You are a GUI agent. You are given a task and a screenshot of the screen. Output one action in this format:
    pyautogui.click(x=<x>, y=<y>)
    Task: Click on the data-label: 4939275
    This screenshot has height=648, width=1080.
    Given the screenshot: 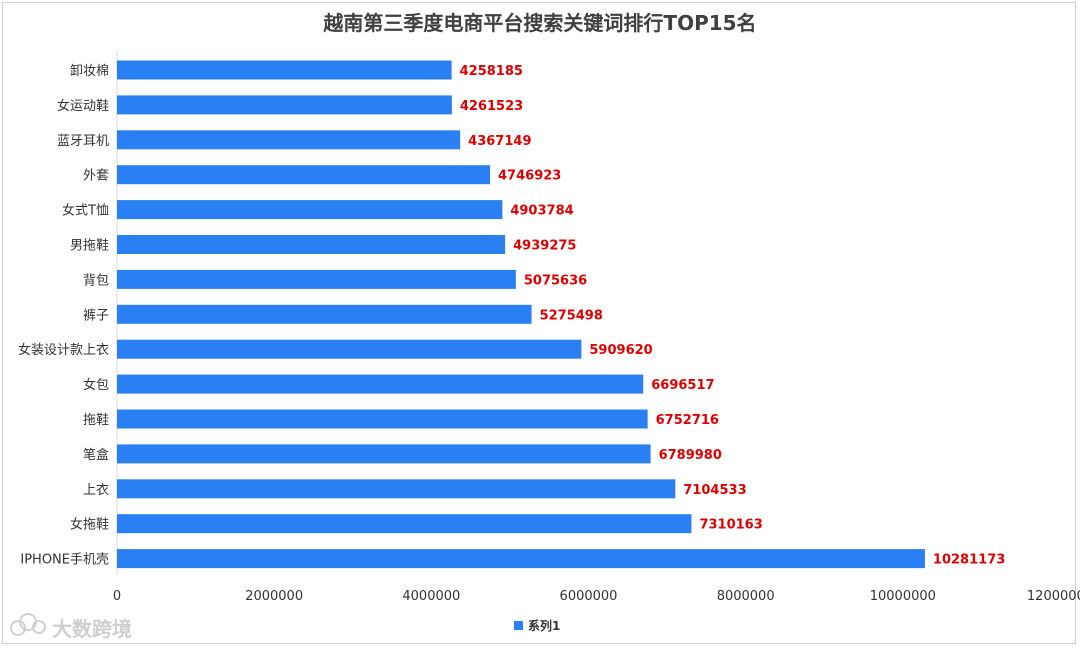 What is the action you would take?
    pyautogui.click(x=544, y=246)
    